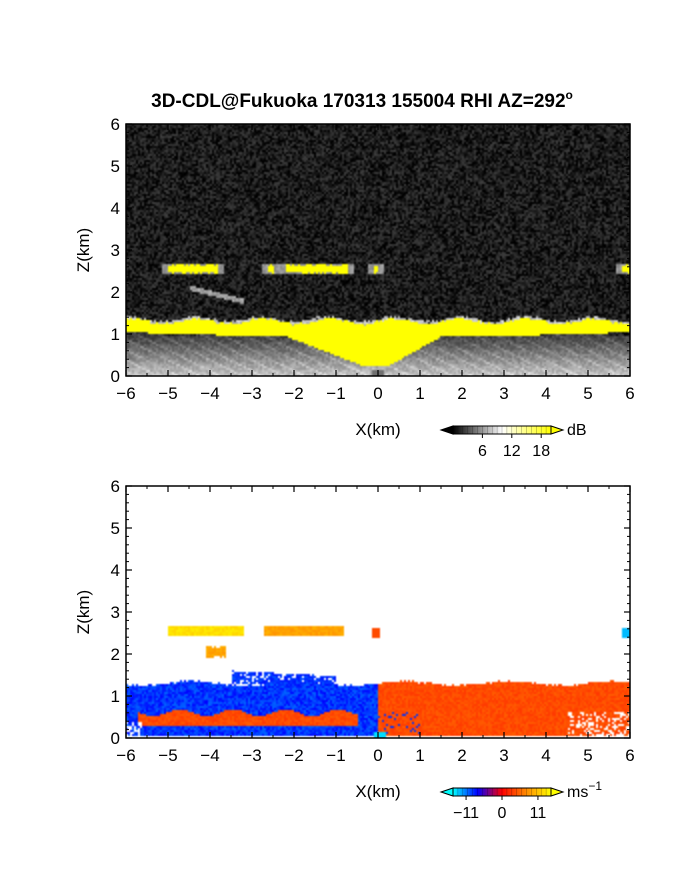  What do you see at coordinates (482, 451) in the screenshot?
I see `colorbar-tick-label: 6` at bounding box center [482, 451].